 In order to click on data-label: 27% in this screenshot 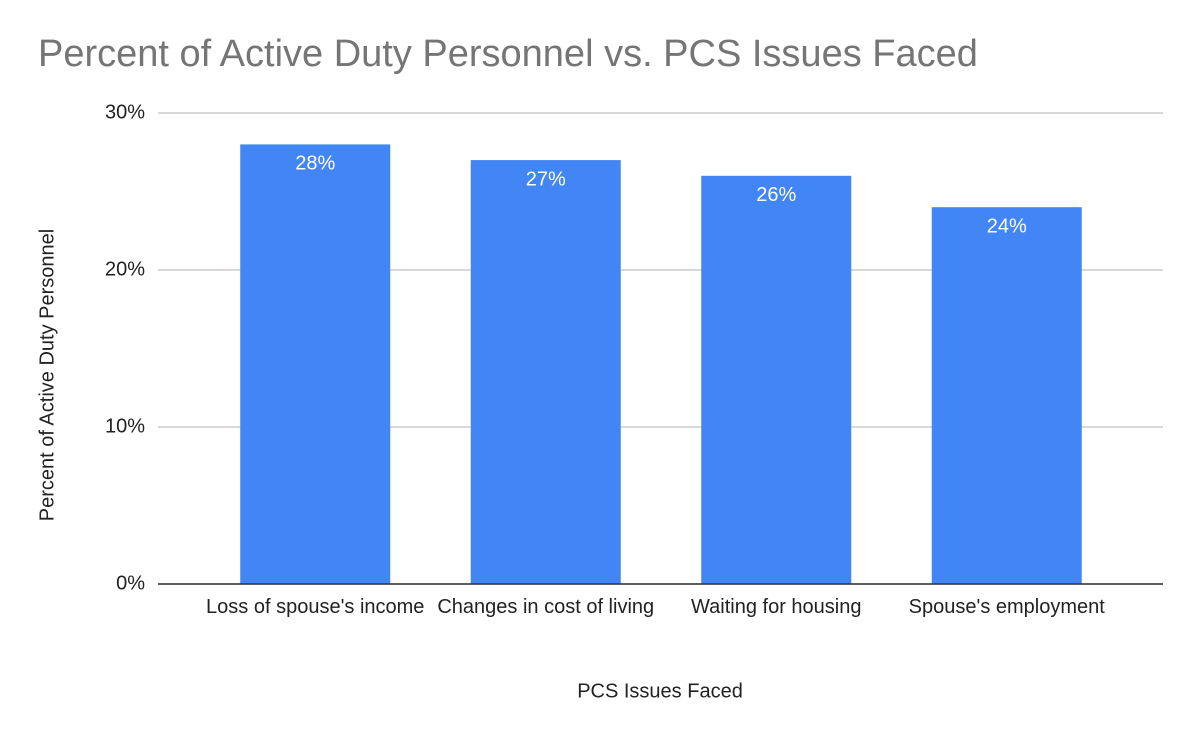, I will do `click(546, 179)`.